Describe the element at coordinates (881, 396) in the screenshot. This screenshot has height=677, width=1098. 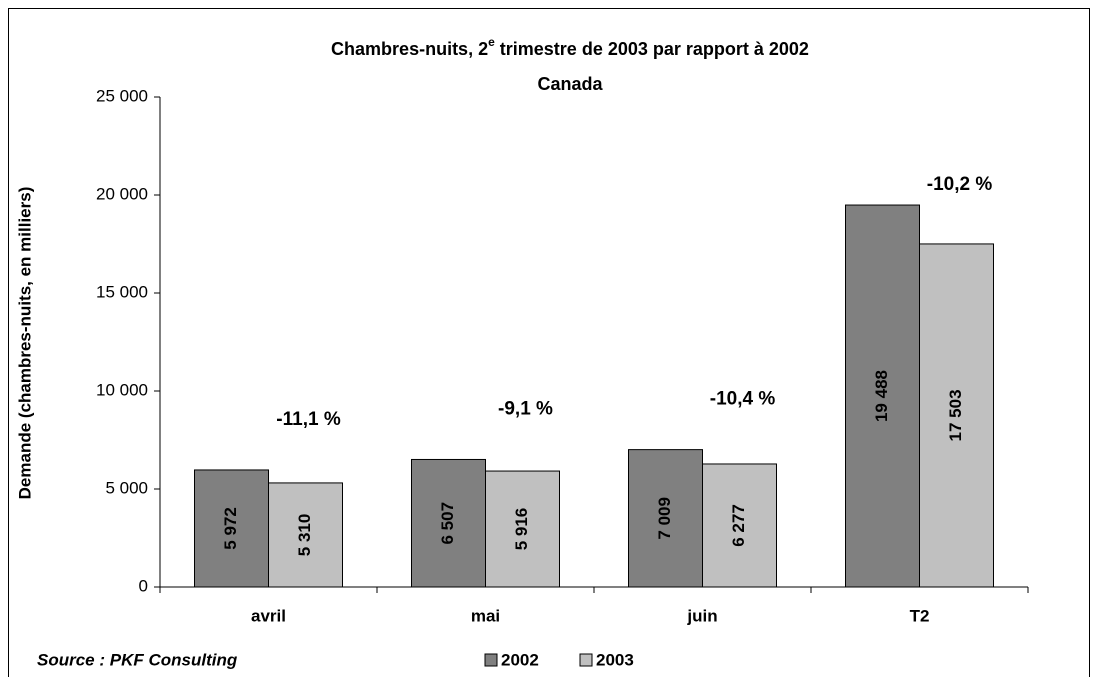
I see `bar-value-label: 19 488` at that location.